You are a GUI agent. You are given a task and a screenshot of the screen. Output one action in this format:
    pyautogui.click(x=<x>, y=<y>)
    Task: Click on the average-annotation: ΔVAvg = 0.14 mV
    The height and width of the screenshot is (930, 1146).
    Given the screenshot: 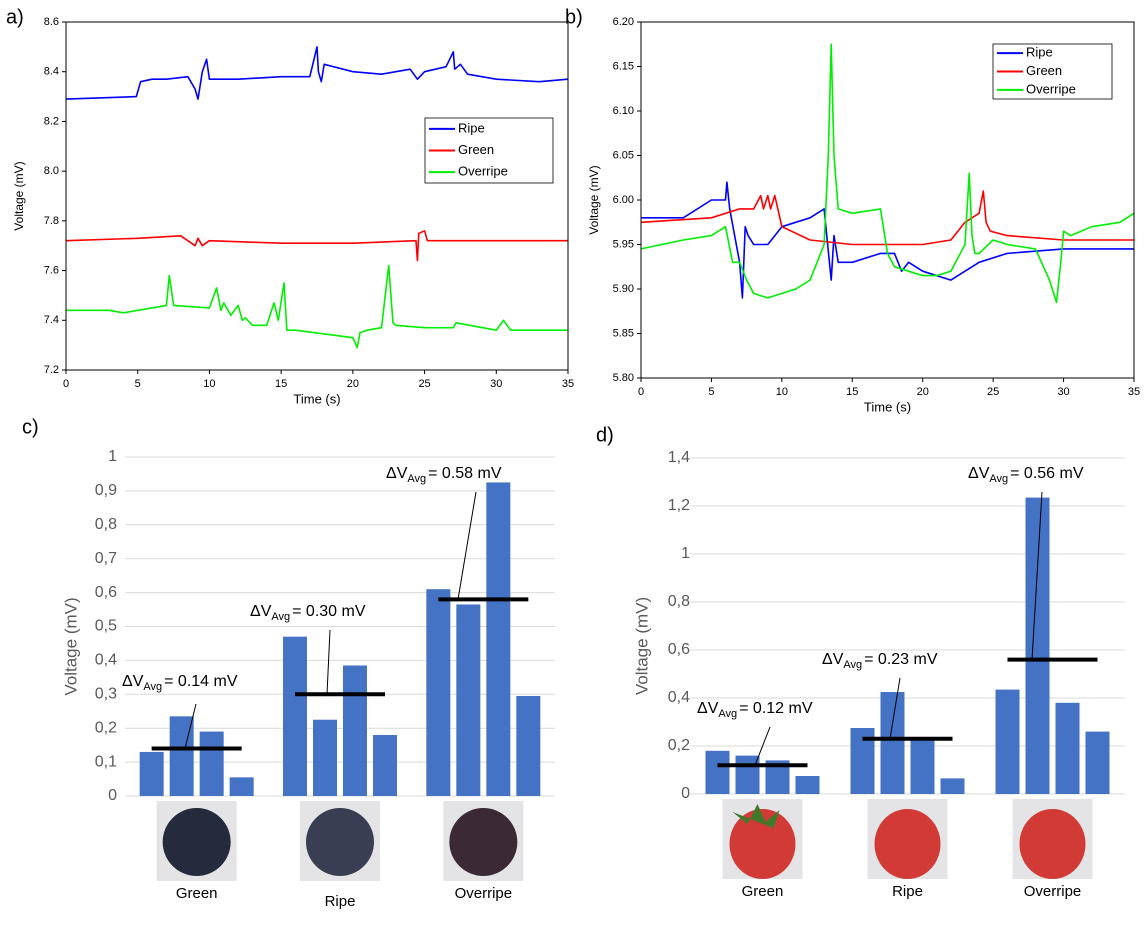 What is the action you would take?
    pyautogui.click(x=180, y=683)
    